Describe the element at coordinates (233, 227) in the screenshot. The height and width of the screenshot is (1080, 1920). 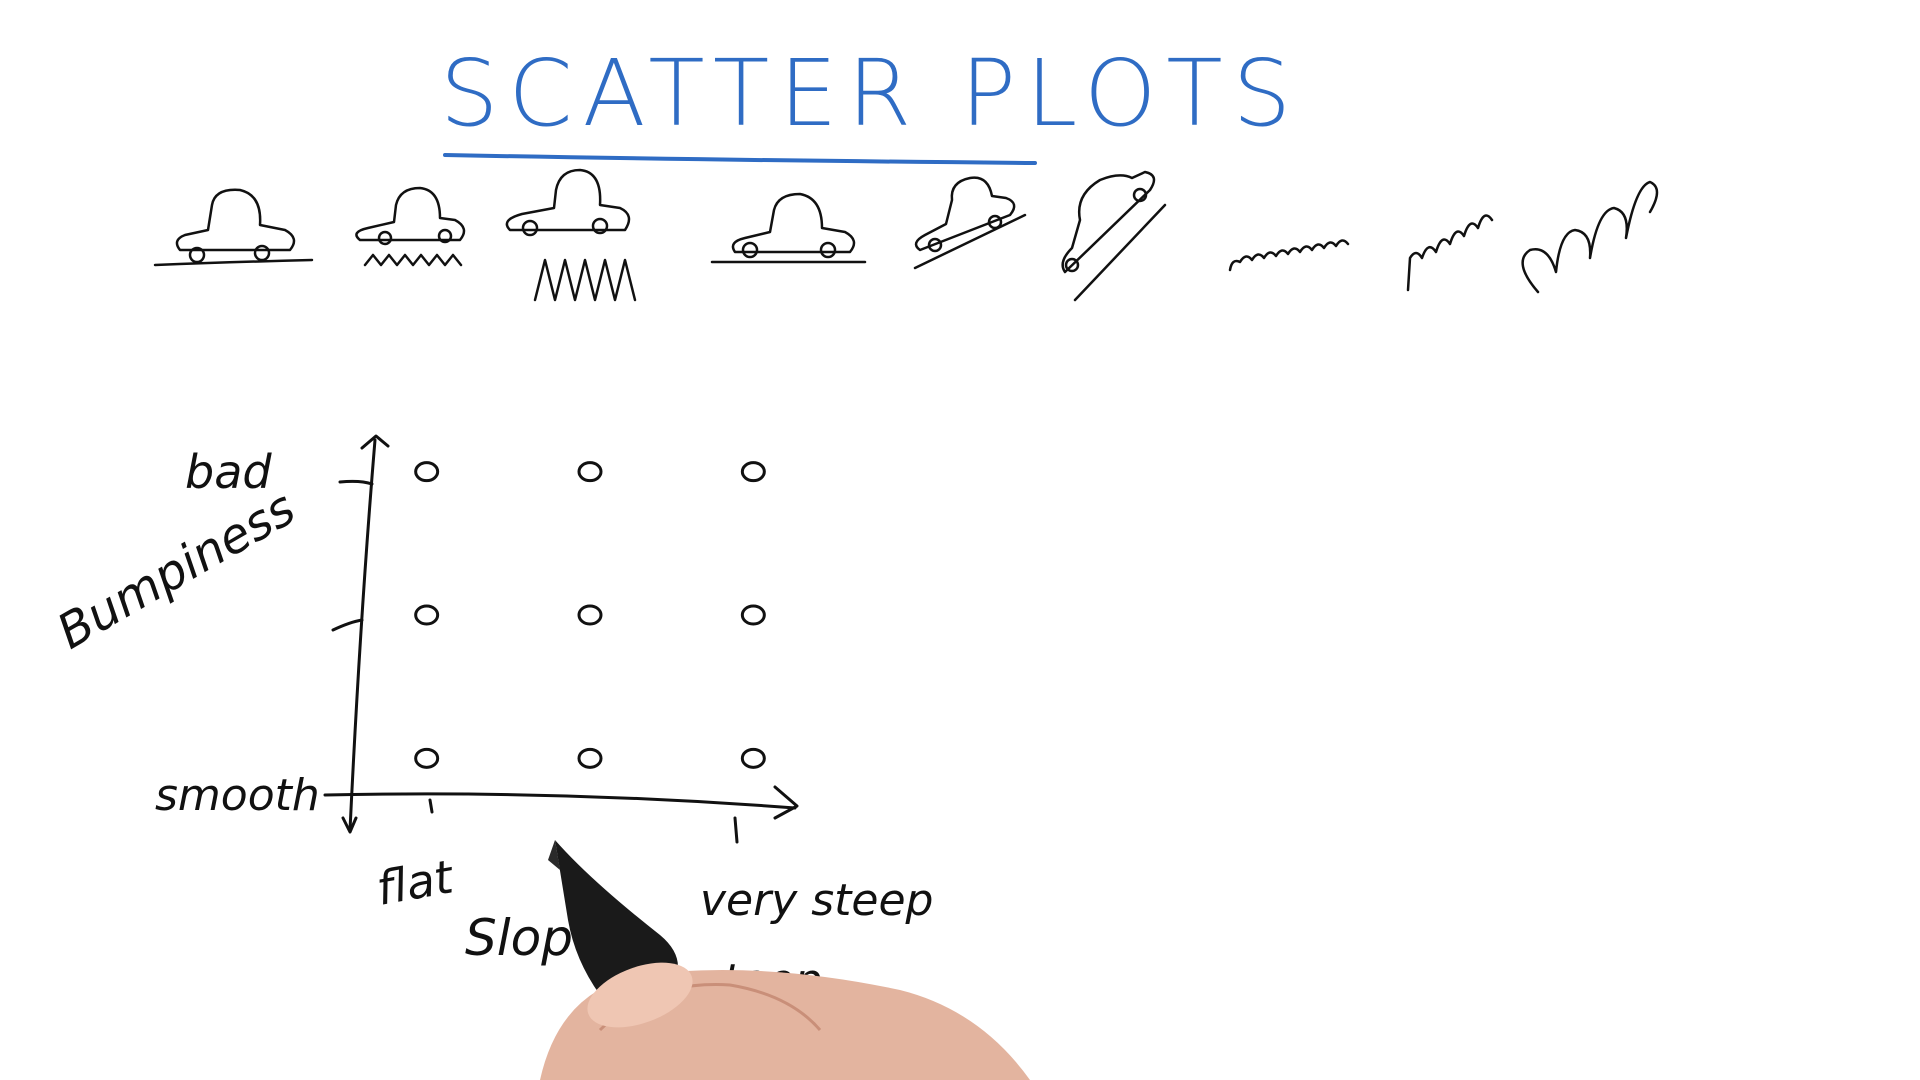
I see `car-flat-smooth-icon` at that location.